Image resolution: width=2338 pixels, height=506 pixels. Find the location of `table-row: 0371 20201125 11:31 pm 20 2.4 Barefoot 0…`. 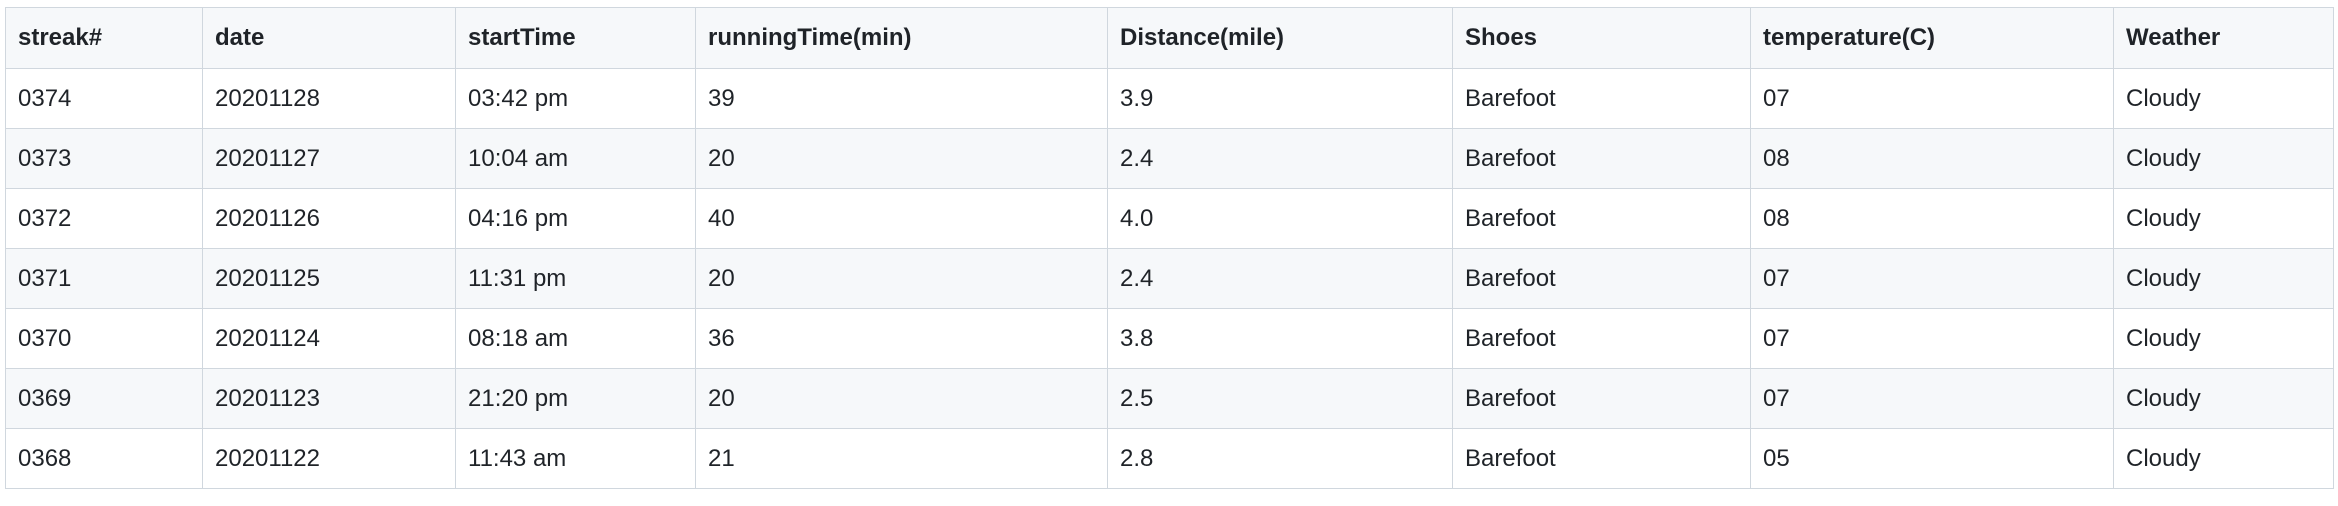

table-row: 0371 20201125 11:31 pm 20 2.4 Barefoot 0… is located at coordinates (1169, 278).